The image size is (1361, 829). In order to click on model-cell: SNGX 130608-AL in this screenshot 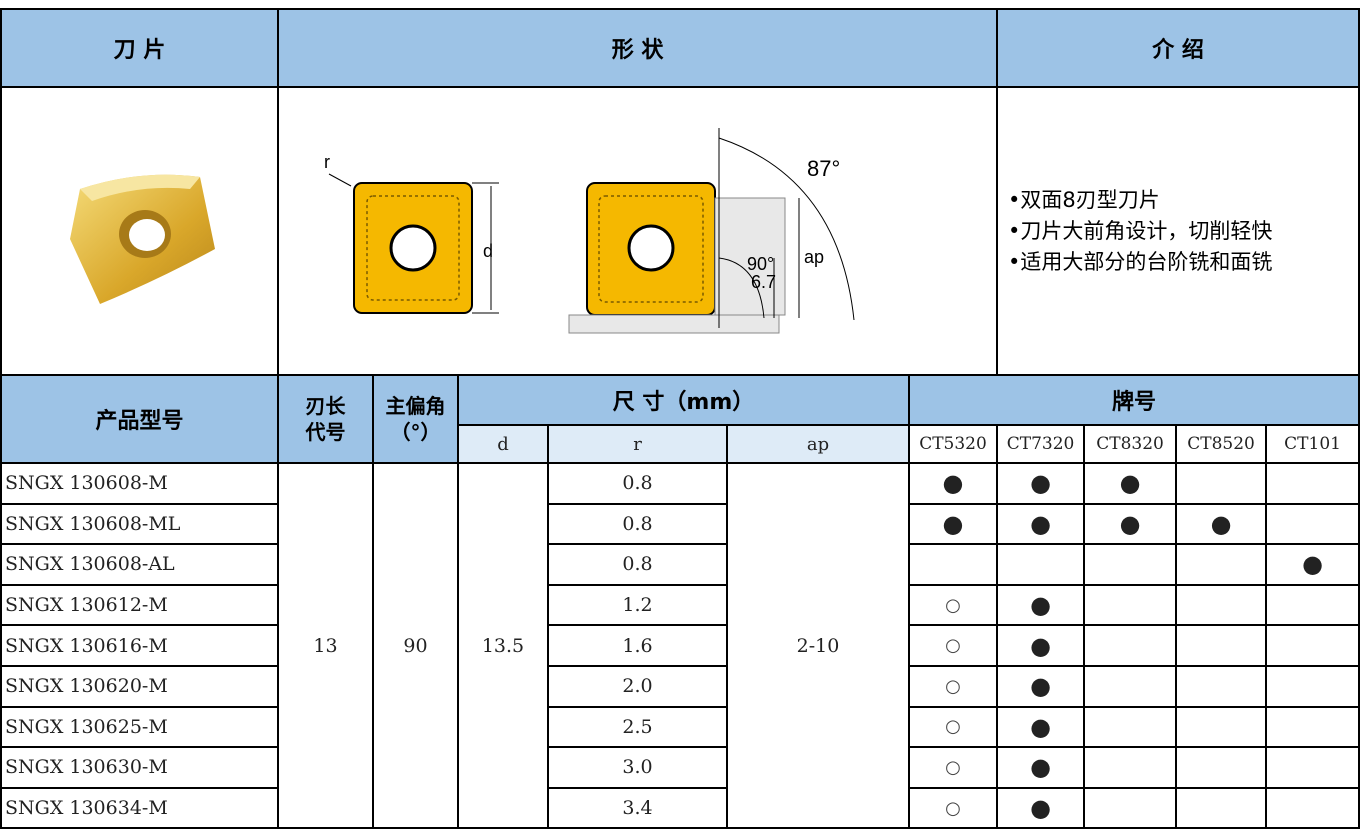, I will do `click(139, 564)`.